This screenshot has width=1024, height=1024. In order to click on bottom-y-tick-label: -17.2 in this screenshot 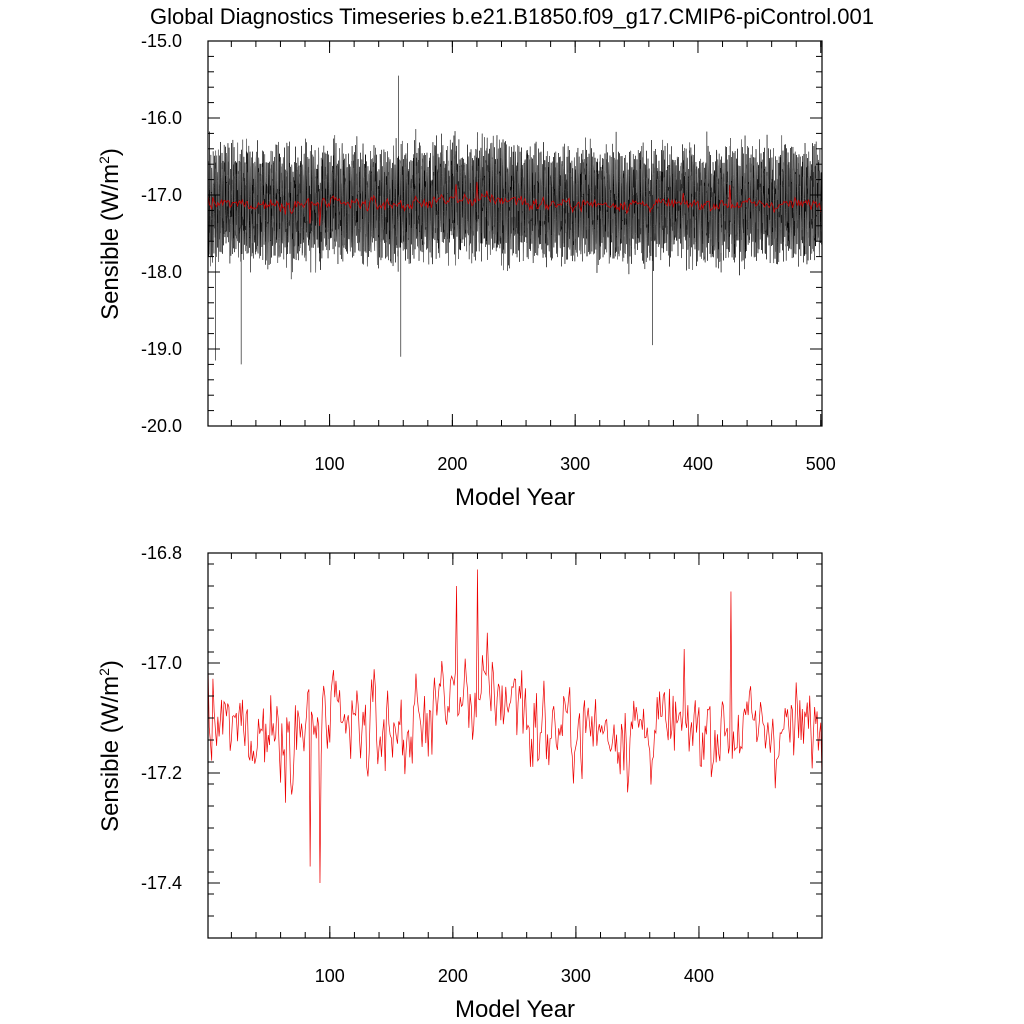, I will do `click(161, 773)`.